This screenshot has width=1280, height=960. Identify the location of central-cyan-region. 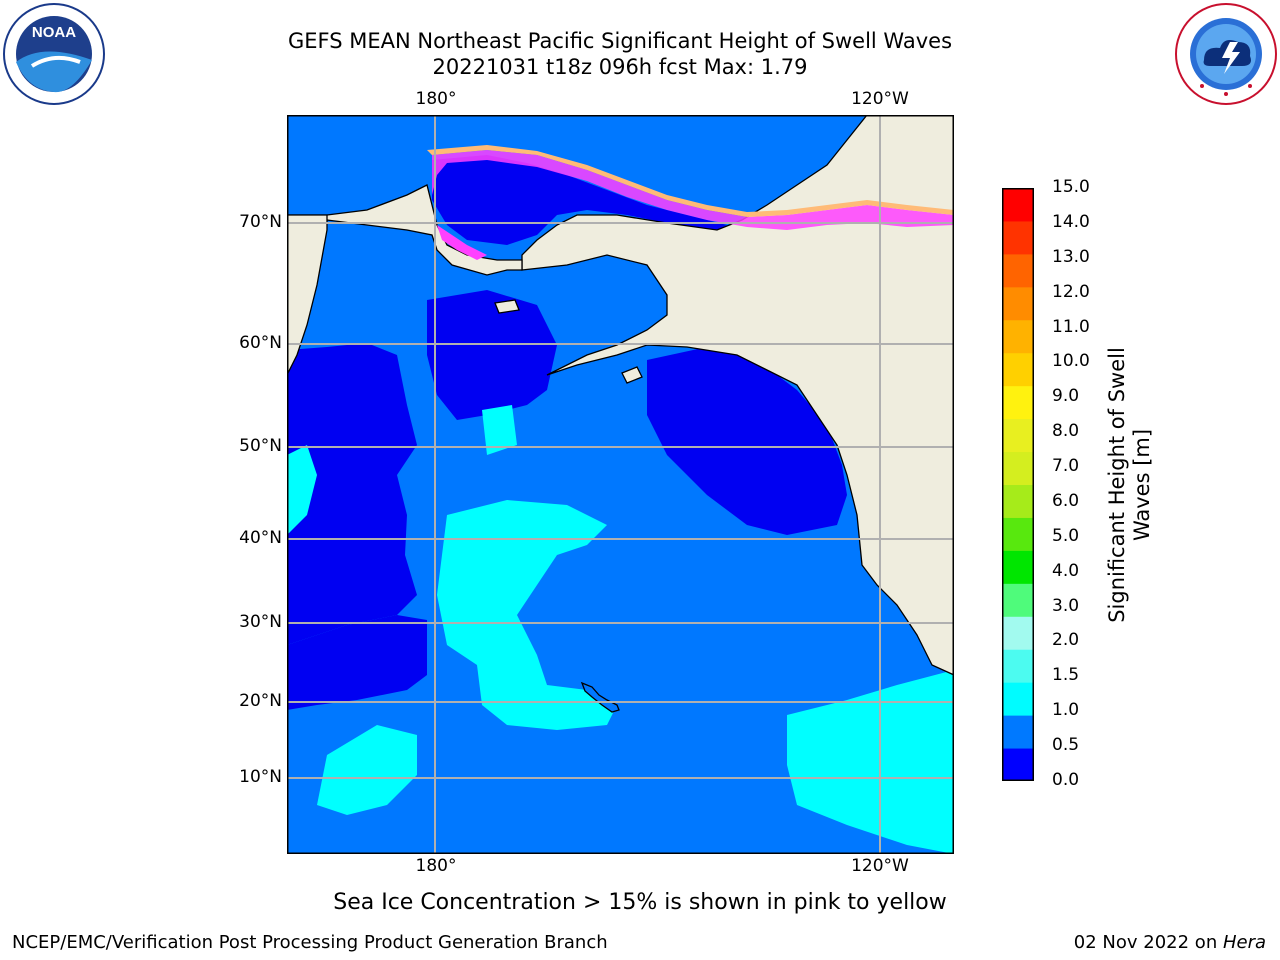
(527, 615).